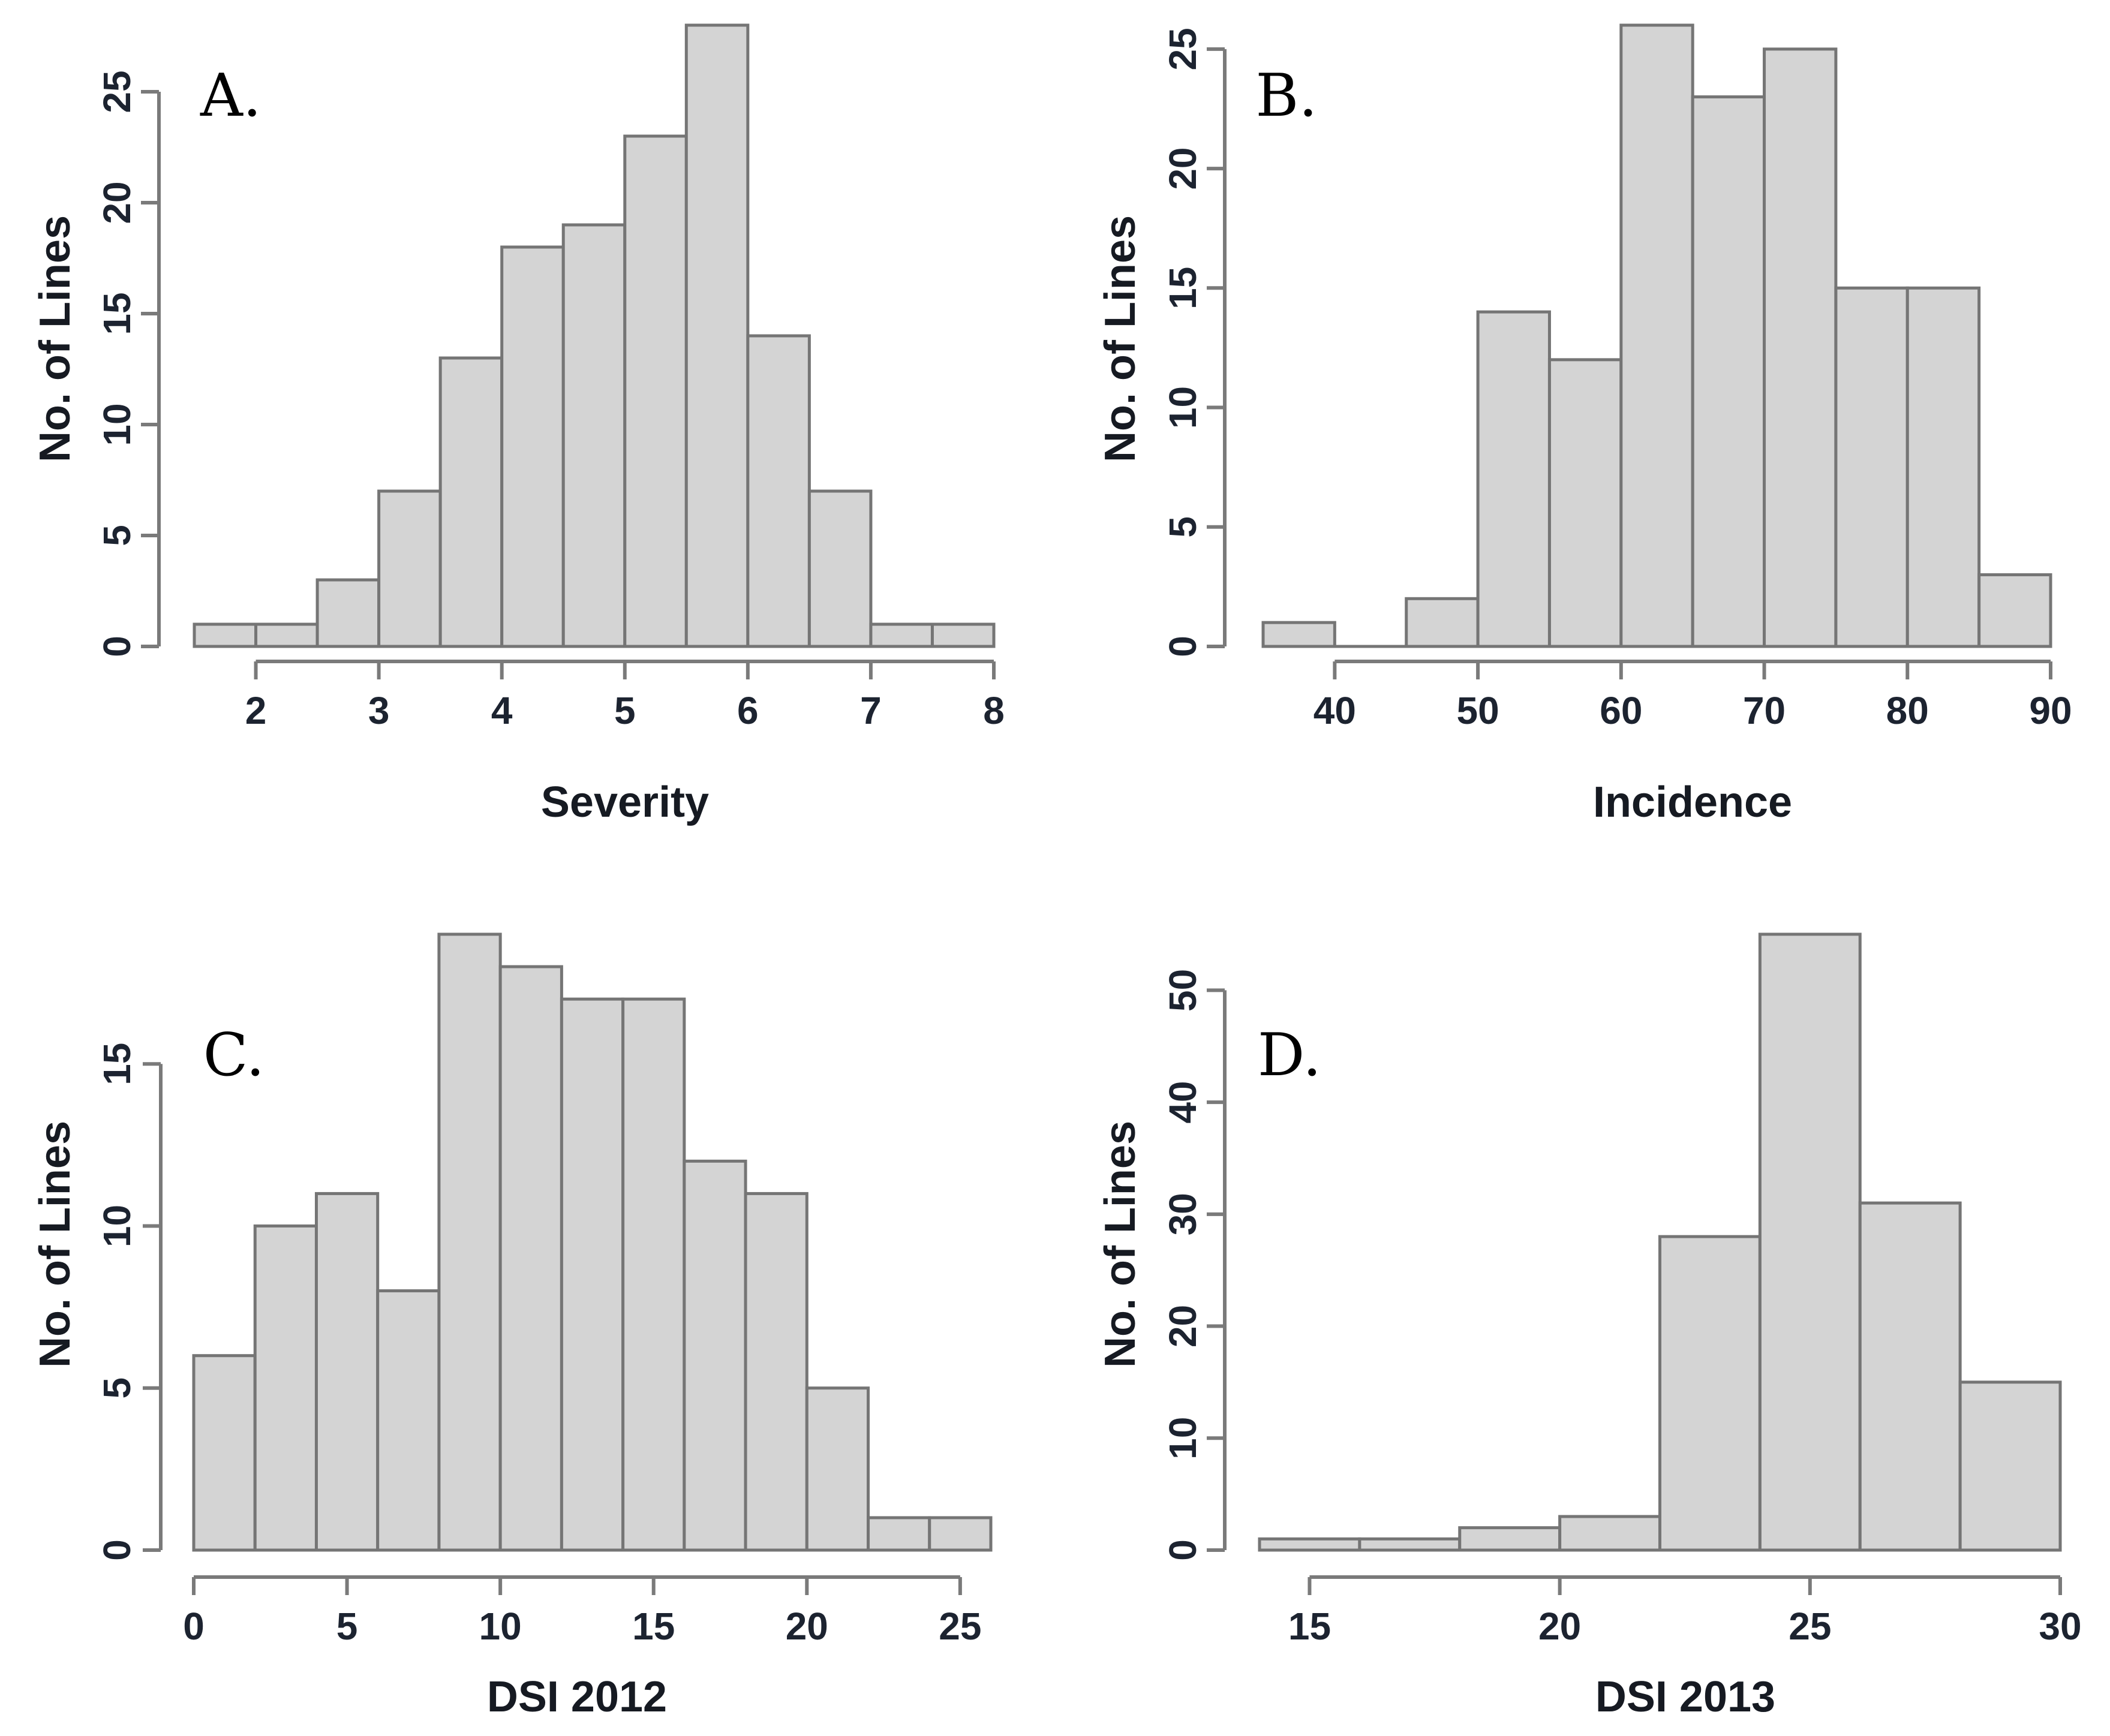 The image size is (2110, 1736). Describe the element at coordinates (55, 1244) in the screenshot. I see `y-axis-title-c: No. of Lines` at that location.